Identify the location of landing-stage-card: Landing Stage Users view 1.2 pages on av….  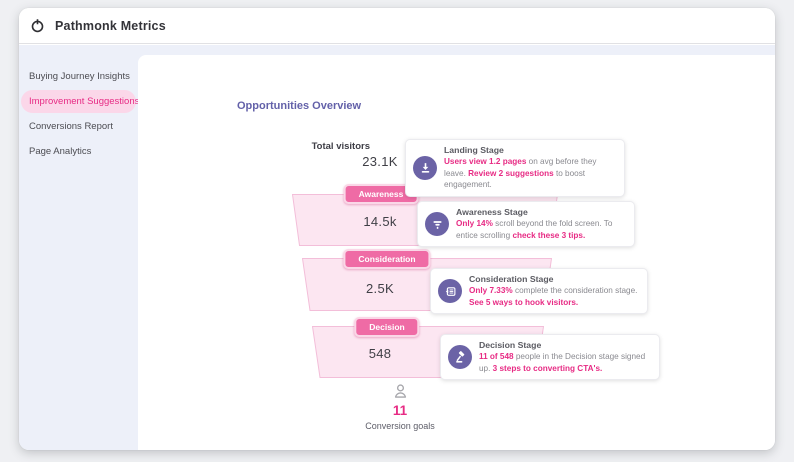
(515, 168).